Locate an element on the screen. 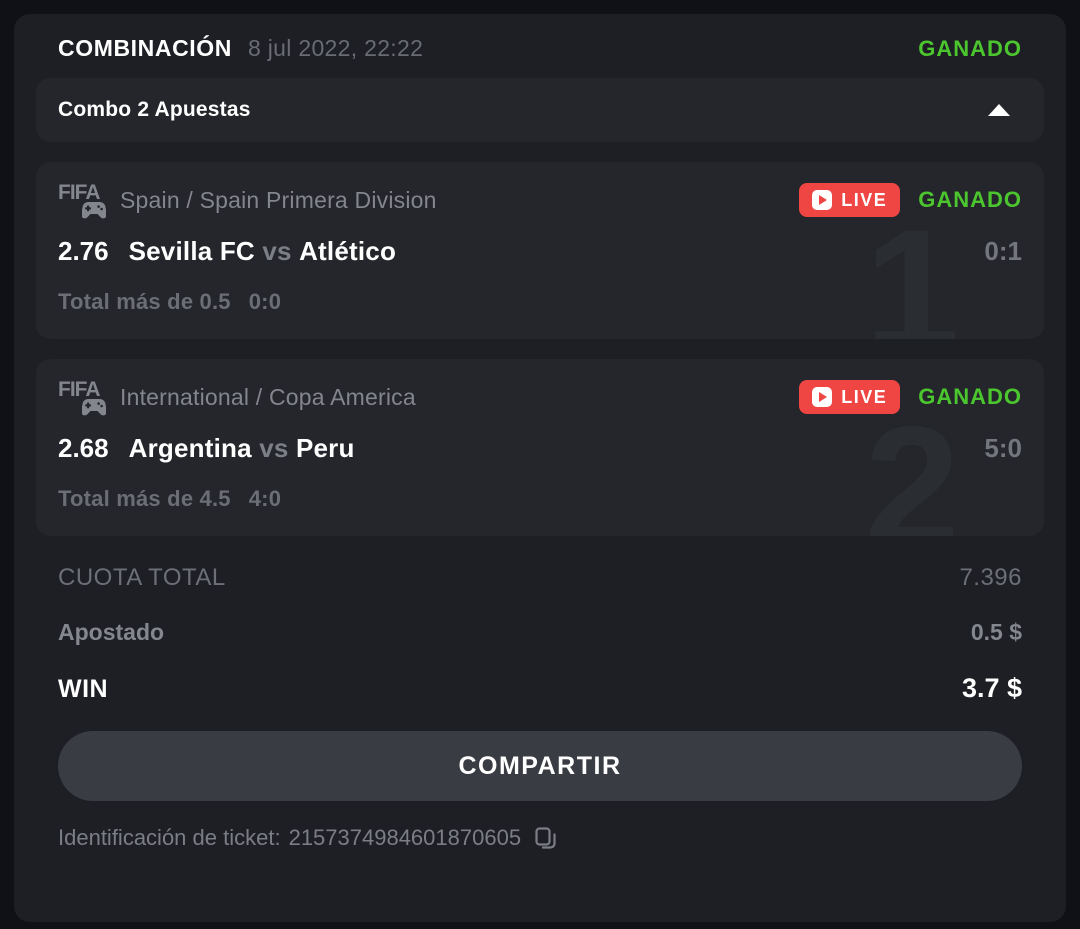 The width and height of the screenshot is (1080, 929). match-score: 0:1 is located at coordinates (1003, 251).